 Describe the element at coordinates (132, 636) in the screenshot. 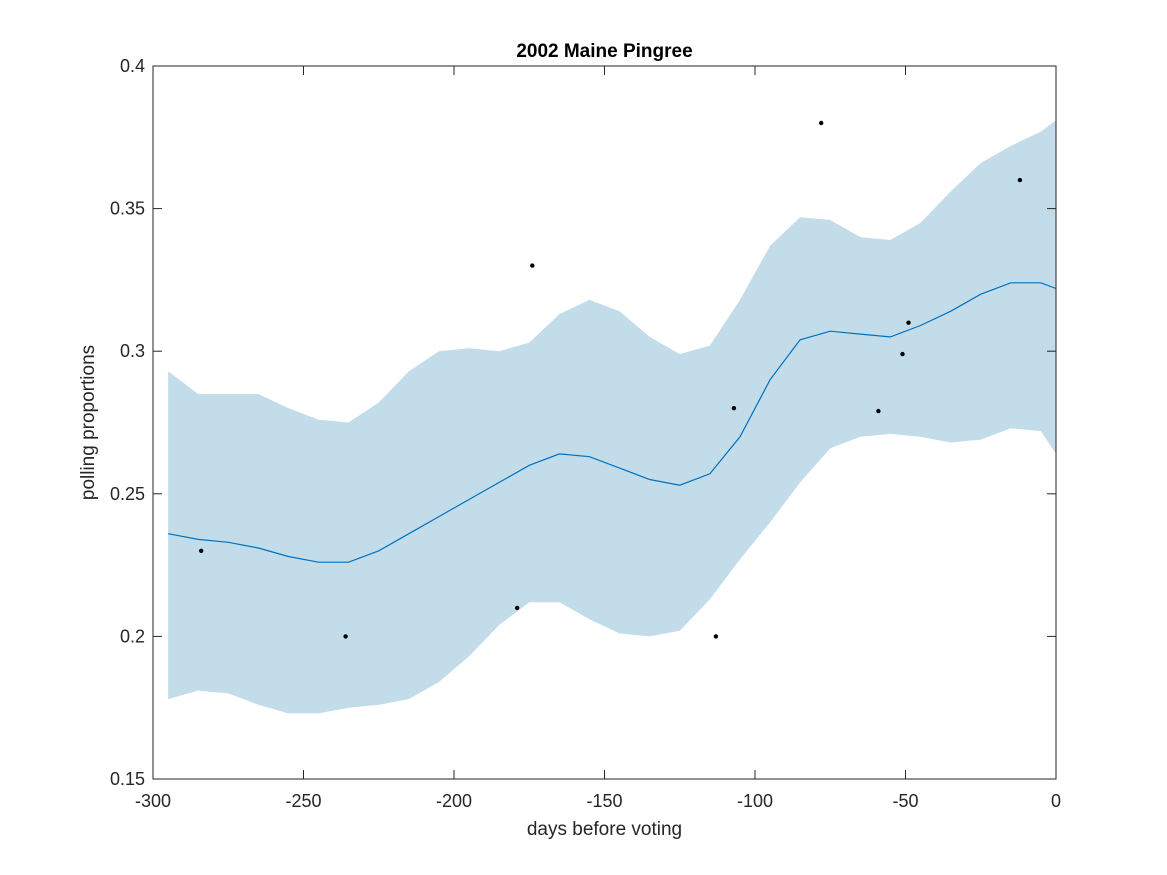

I see `y-tick-label: 0.2` at that location.